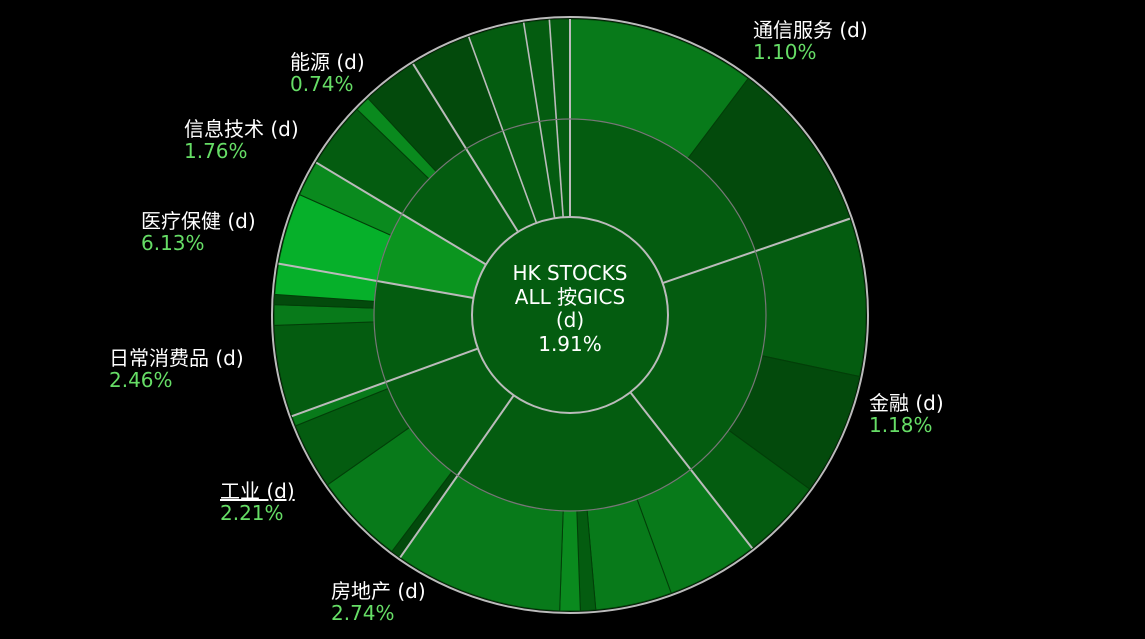 The width and height of the screenshot is (1145, 639). Describe the element at coordinates (810, 30) in the screenshot. I see `sector-name: 通信服务 (d)` at that location.